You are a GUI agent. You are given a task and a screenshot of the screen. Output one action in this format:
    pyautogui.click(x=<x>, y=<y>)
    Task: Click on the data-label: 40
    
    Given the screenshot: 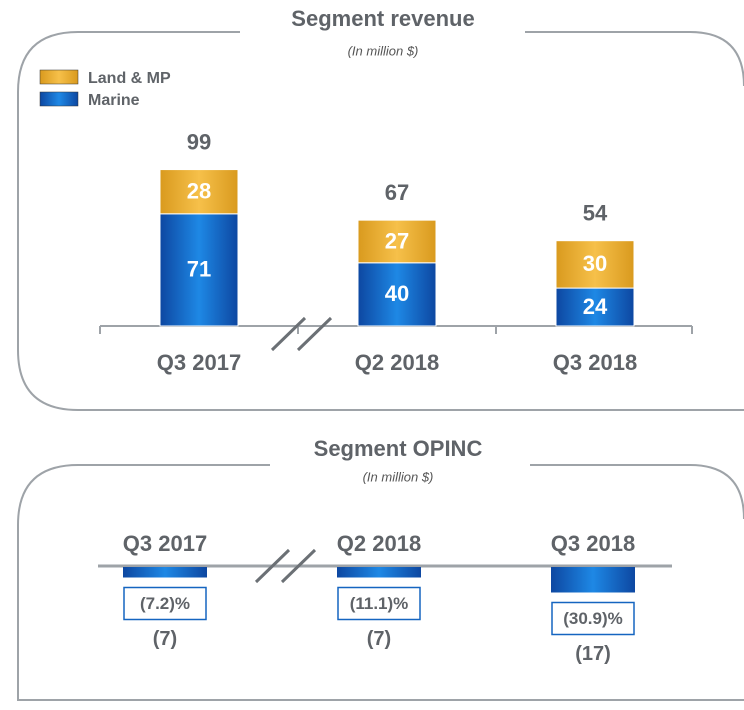 What is the action you would take?
    pyautogui.click(x=397, y=293)
    